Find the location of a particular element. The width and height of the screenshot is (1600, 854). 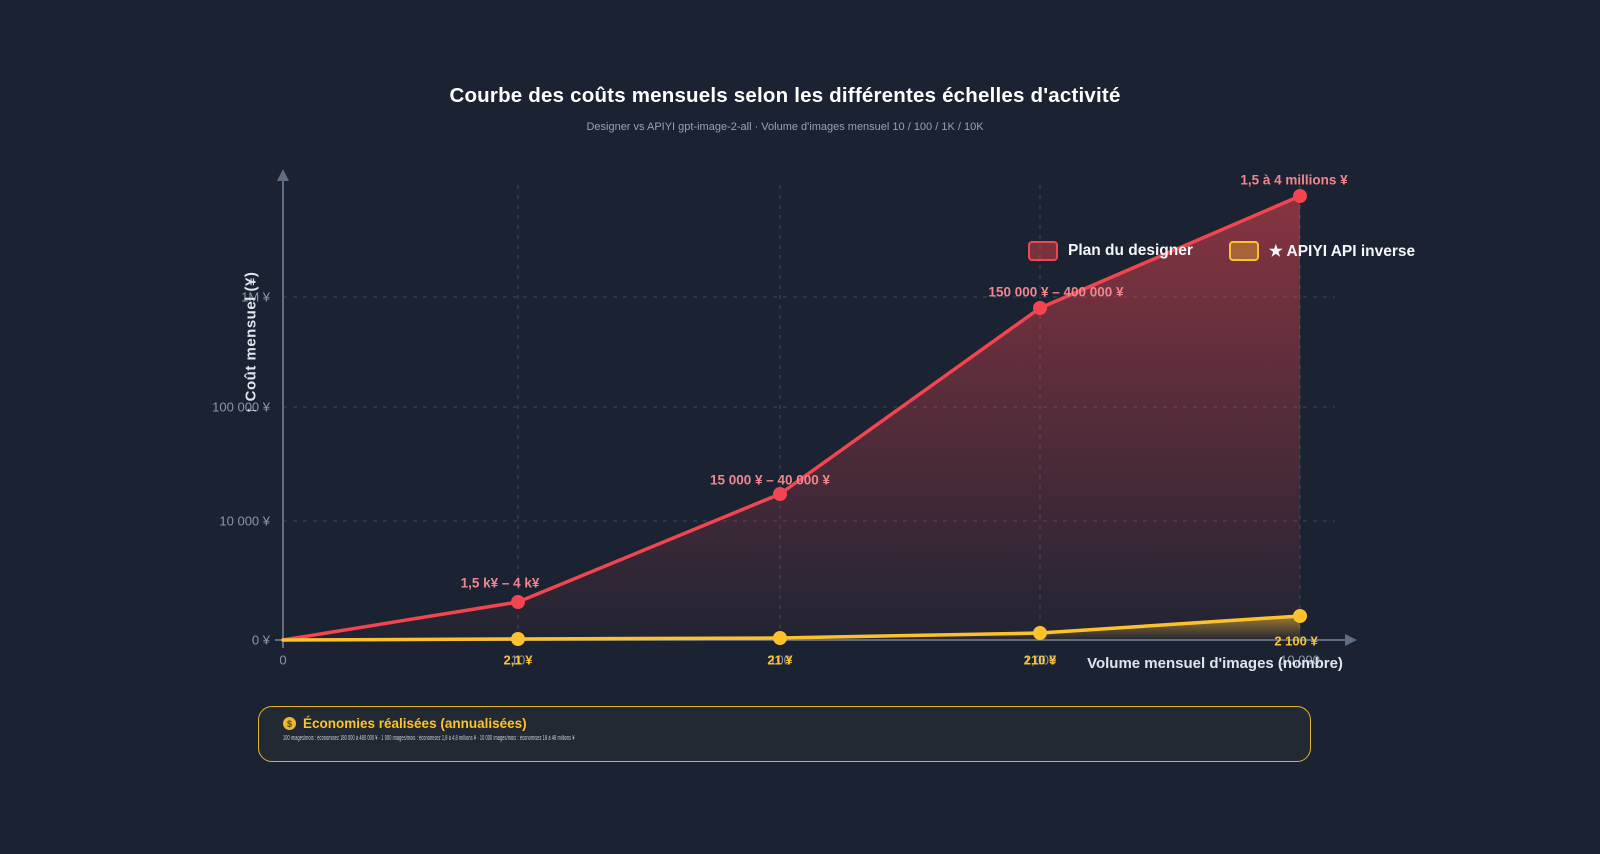

y-tick-label: 1M ¥ is located at coordinates (255, 297).